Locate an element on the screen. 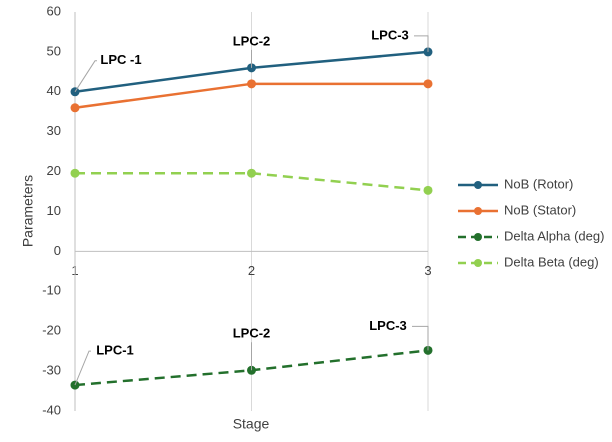  y-tick-label: 50 is located at coordinates (54, 50).